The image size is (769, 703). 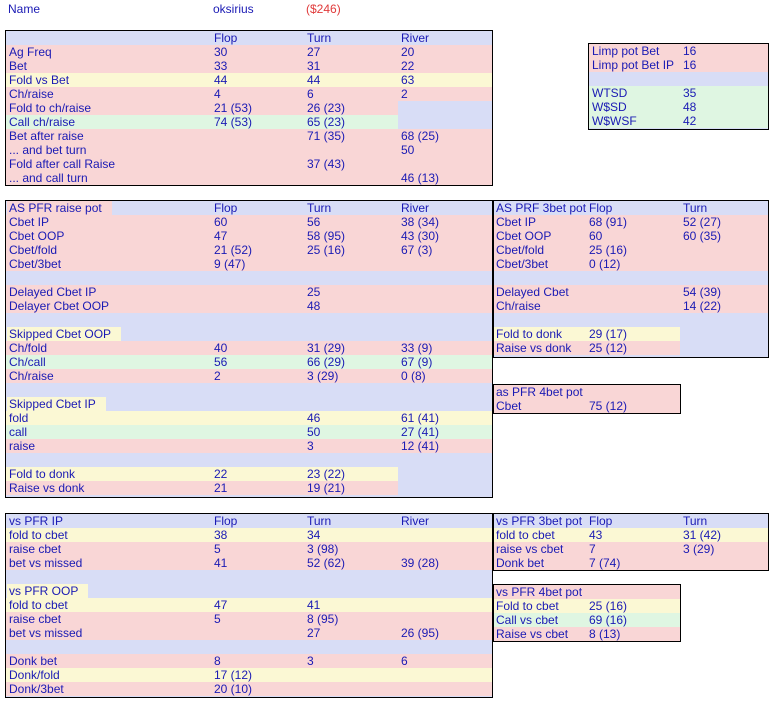 I want to click on vs_4bet-row-2: Raise vs cbet 8 (13), so click(x=587, y=634).